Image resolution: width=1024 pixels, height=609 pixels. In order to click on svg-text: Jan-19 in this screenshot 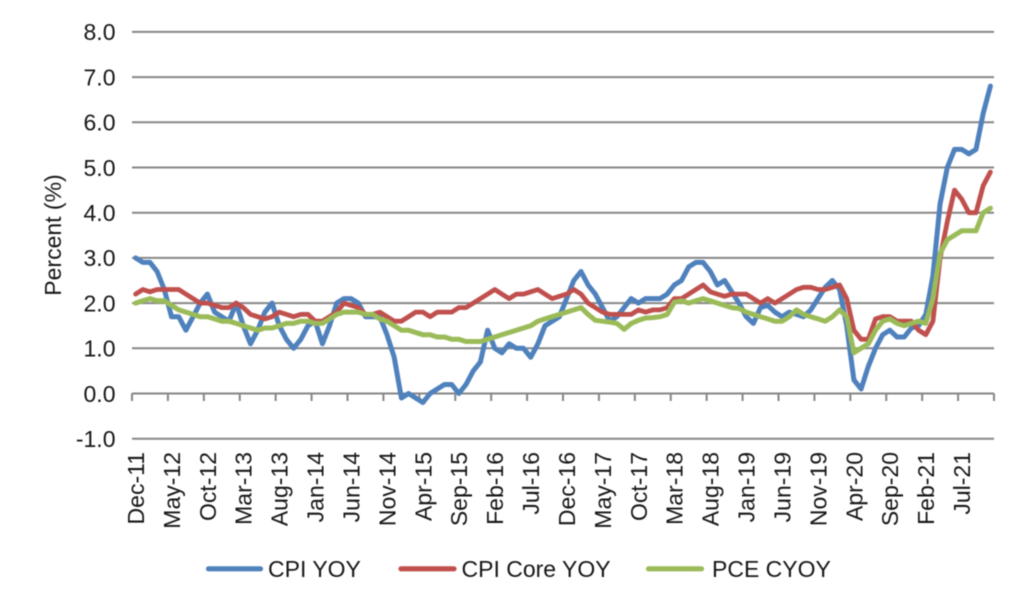, I will do `click(747, 487)`.